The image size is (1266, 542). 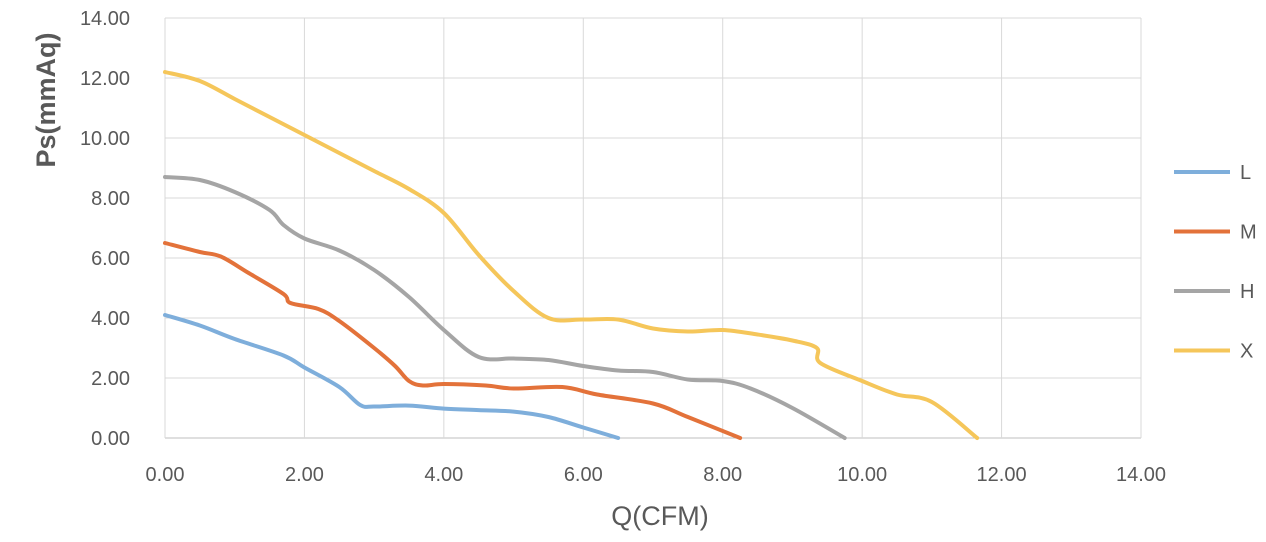 What do you see at coordinates (304, 475) in the screenshot?
I see `x-tick-label: 2.00` at bounding box center [304, 475].